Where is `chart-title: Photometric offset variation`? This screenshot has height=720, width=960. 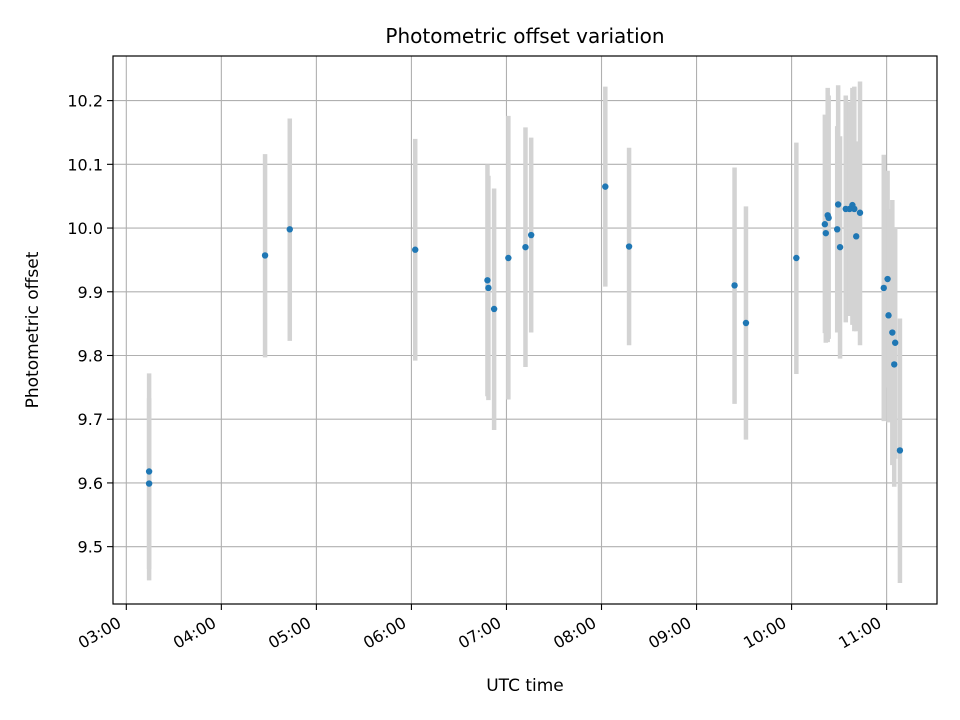
chart-title: Photometric offset variation is located at coordinates (524, 36).